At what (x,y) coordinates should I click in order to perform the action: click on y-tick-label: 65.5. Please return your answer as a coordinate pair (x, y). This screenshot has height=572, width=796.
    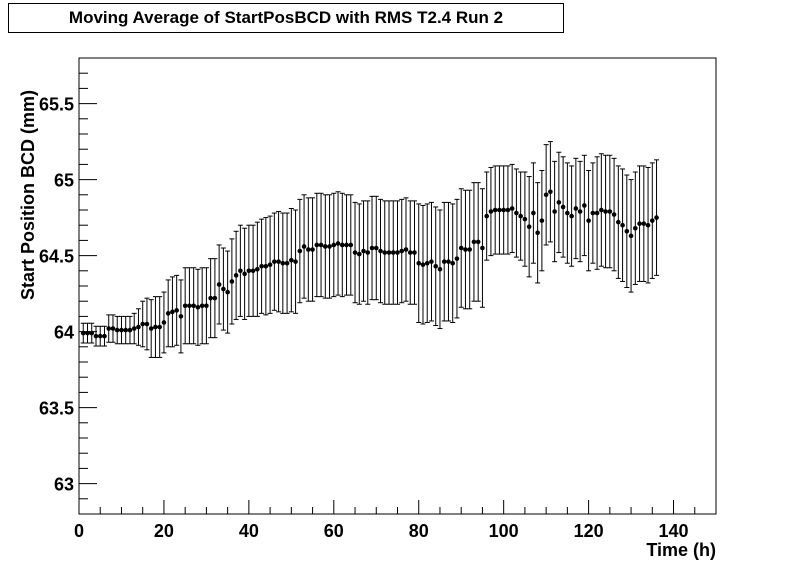
    Looking at the image, I should click on (56, 105).